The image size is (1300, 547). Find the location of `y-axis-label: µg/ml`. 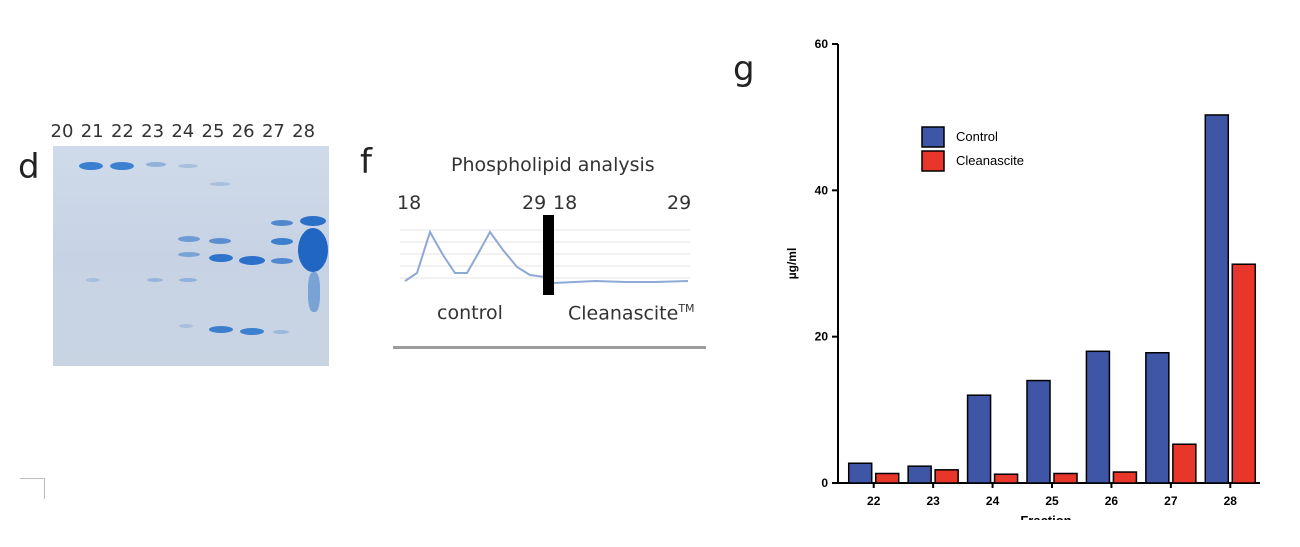

y-axis-label: µg/ml is located at coordinates (792, 264).